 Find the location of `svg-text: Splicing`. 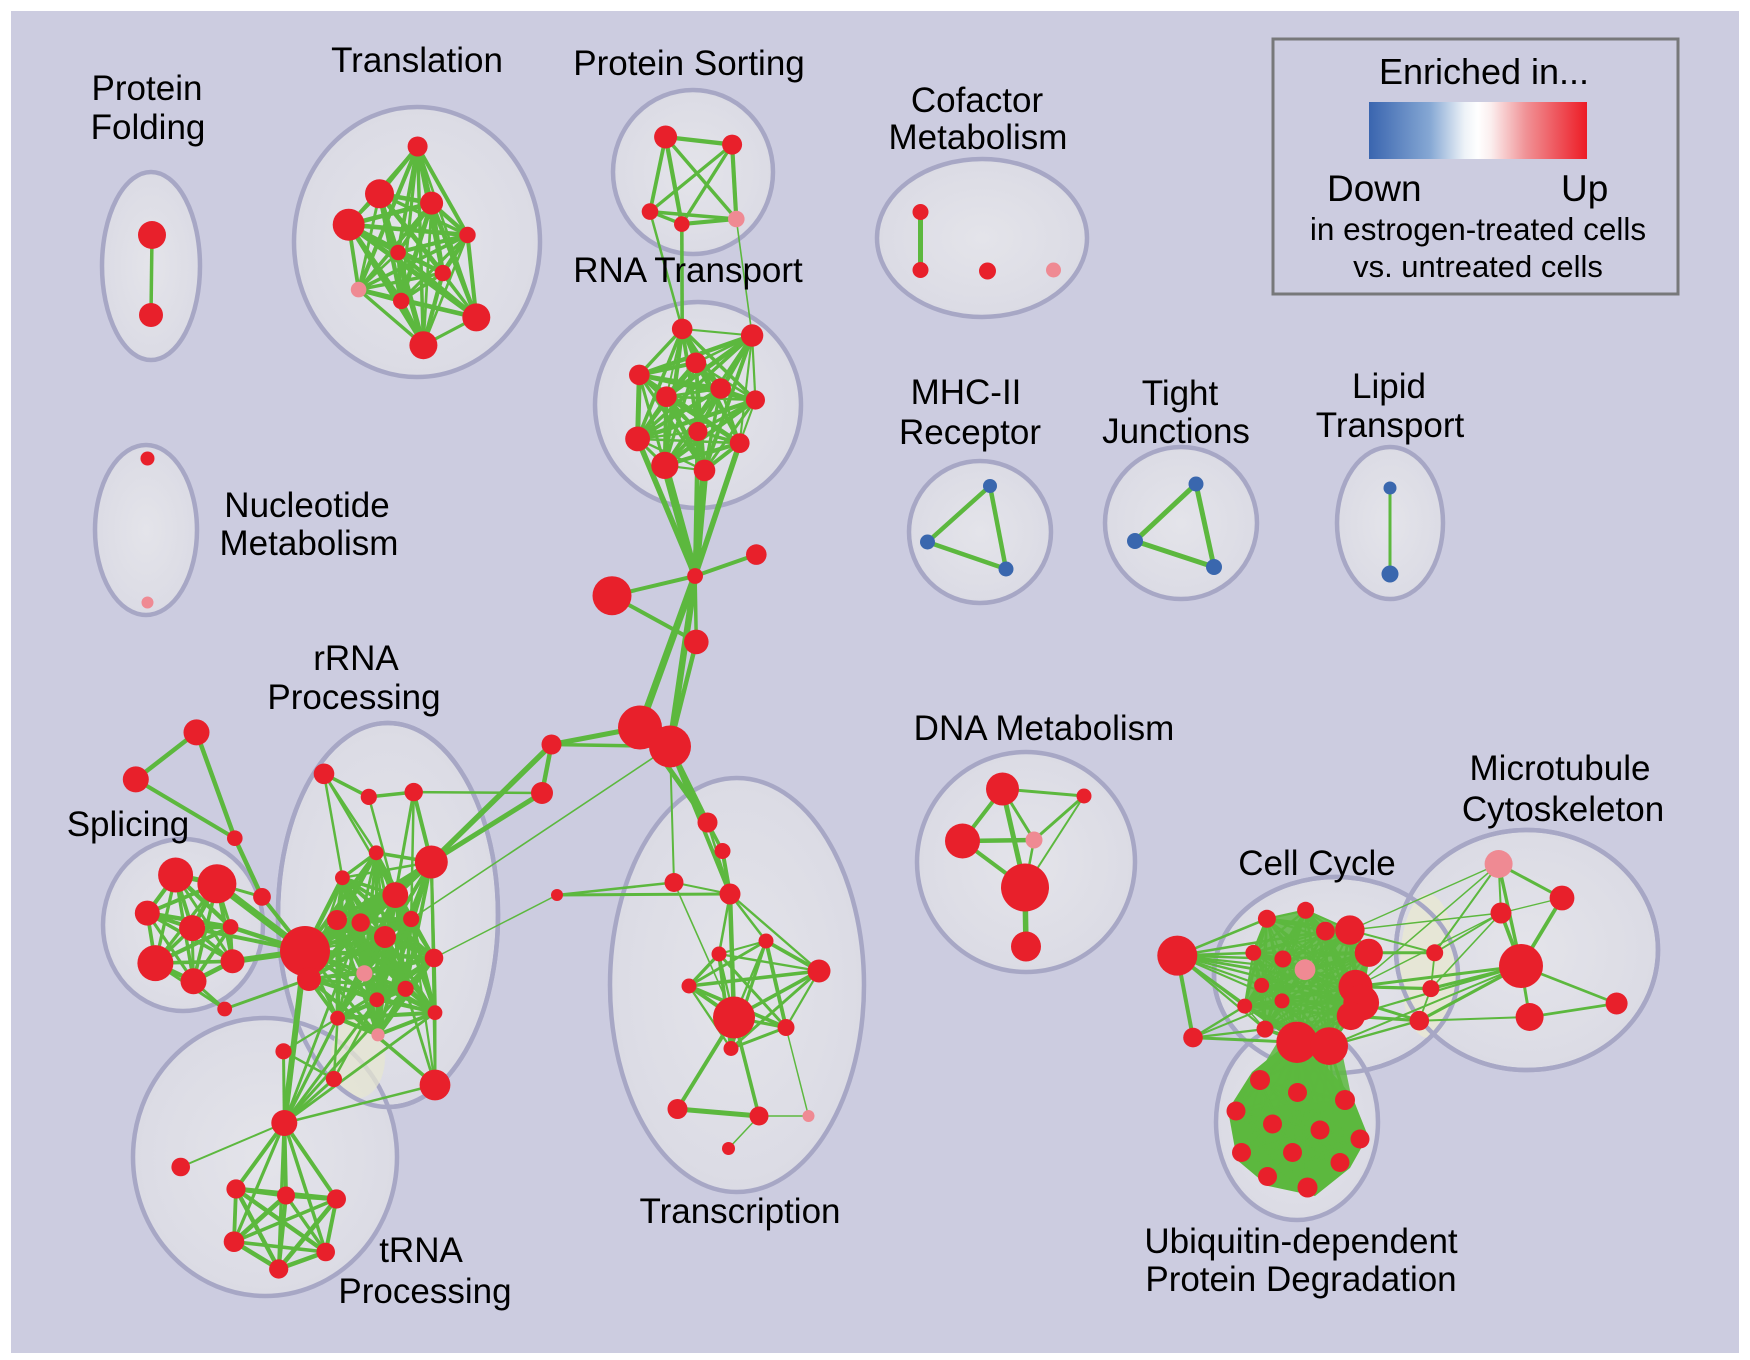

svg-text: Splicing is located at coordinates (128, 824).